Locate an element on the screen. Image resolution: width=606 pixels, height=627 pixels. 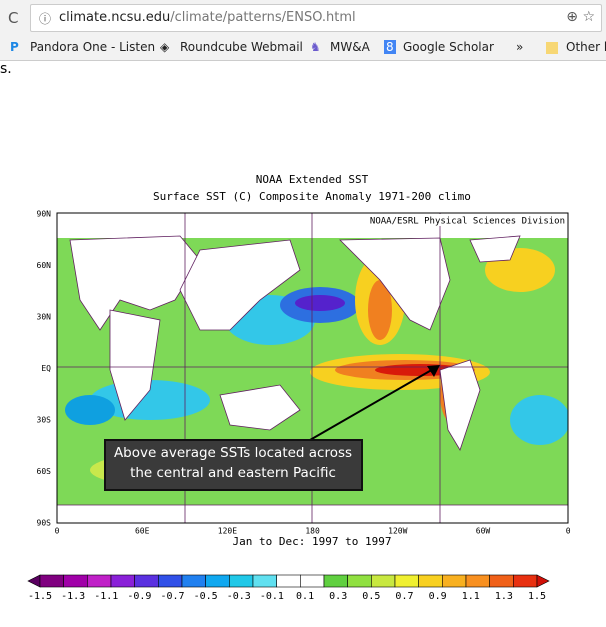
map-title: NOAA Extended SST is located at coordinates (312, 179).